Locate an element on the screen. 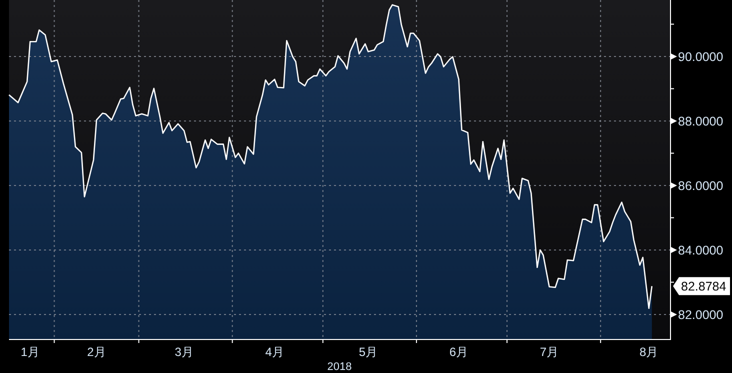 The height and width of the screenshot is (373, 732). x-tick-label: 5月 is located at coordinates (368, 352).